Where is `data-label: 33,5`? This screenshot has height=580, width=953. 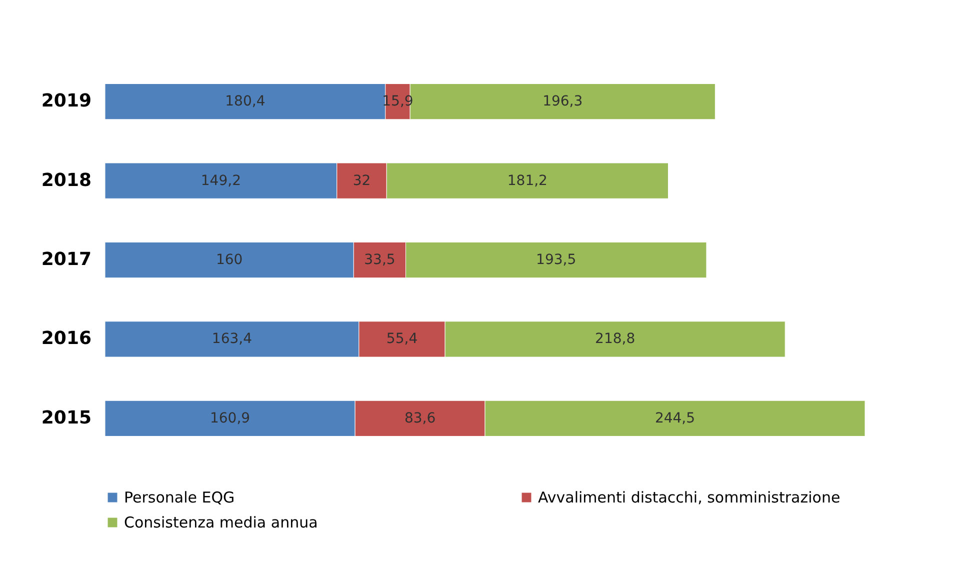
data-label: 33,5 is located at coordinates (380, 260).